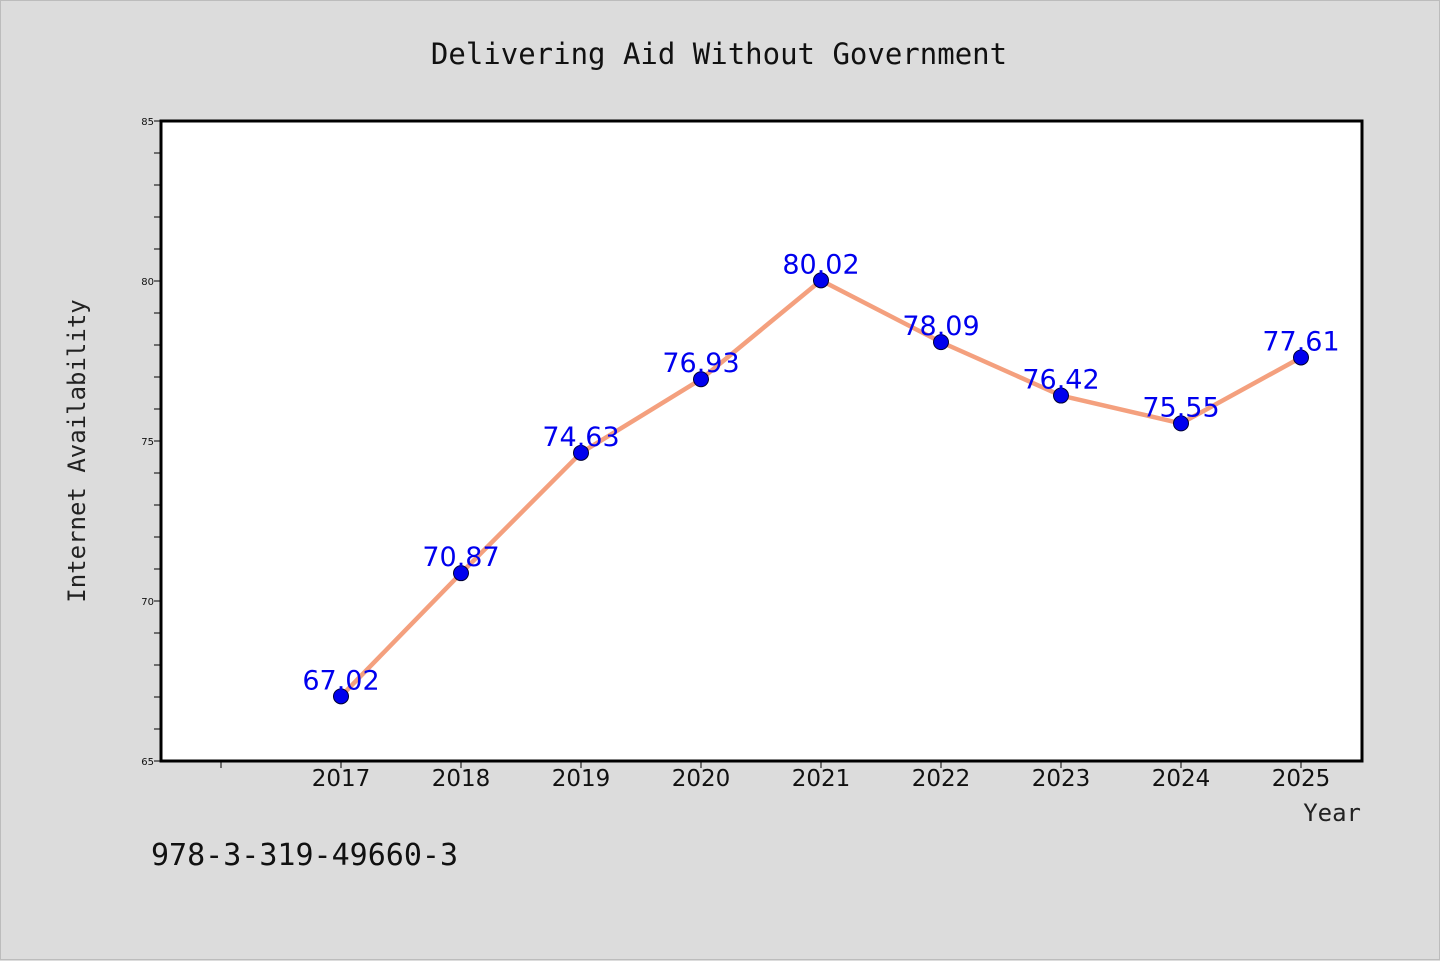 This screenshot has width=1440, height=961. I want to click on y-tick-label: 75, so click(147, 442).